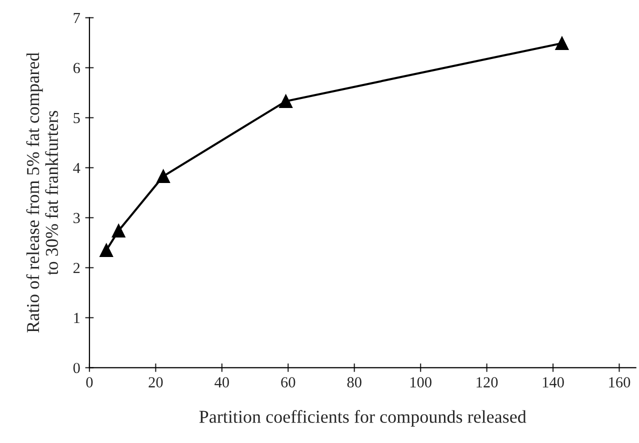 The image size is (639, 443). Describe the element at coordinates (155, 382) in the screenshot. I see `x-tick-label: 20` at that location.